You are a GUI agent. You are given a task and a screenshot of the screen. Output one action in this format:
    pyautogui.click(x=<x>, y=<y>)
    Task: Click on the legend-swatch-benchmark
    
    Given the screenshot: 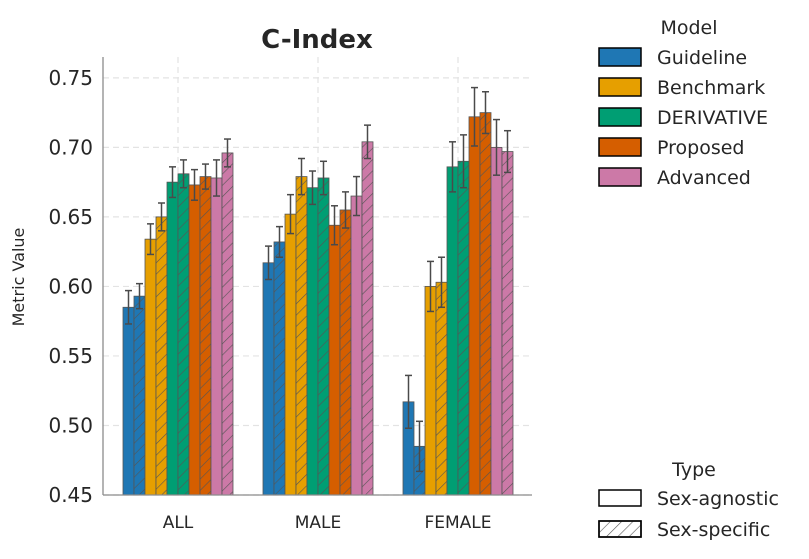 What is the action you would take?
    pyautogui.click(x=620, y=87)
    